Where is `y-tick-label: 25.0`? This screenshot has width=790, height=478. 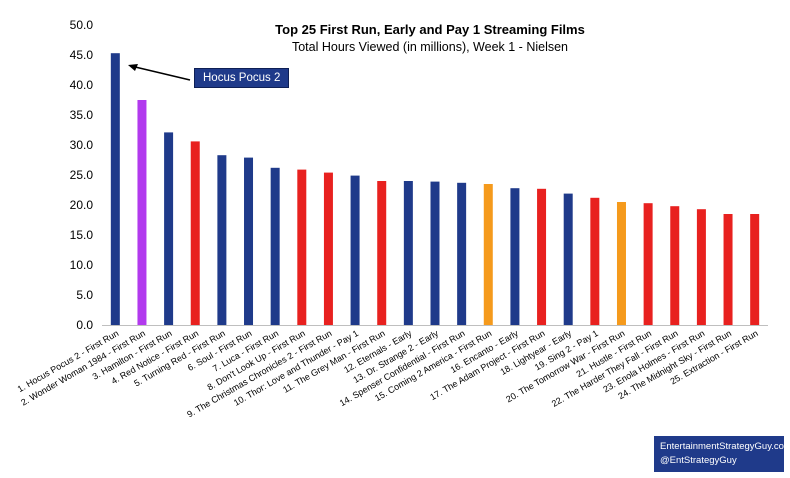 y-tick-label: 25.0 is located at coordinates (82, 175).